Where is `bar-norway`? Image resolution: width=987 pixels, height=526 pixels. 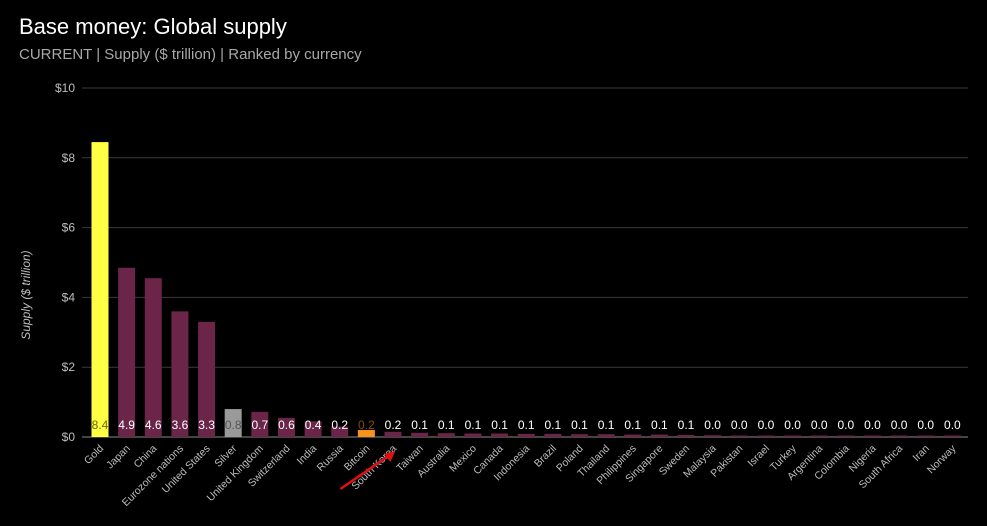
bar-norway is located at coordinates (952, 436).